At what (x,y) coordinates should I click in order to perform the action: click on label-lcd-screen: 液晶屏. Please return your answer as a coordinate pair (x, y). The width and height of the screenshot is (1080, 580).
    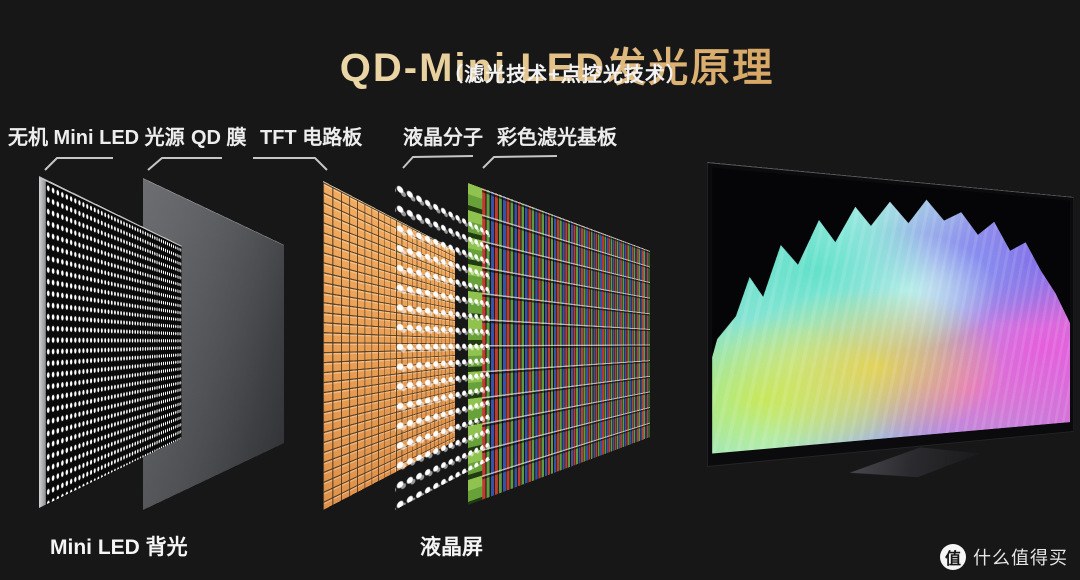
    Looking at the image, I should click on (451, 547).